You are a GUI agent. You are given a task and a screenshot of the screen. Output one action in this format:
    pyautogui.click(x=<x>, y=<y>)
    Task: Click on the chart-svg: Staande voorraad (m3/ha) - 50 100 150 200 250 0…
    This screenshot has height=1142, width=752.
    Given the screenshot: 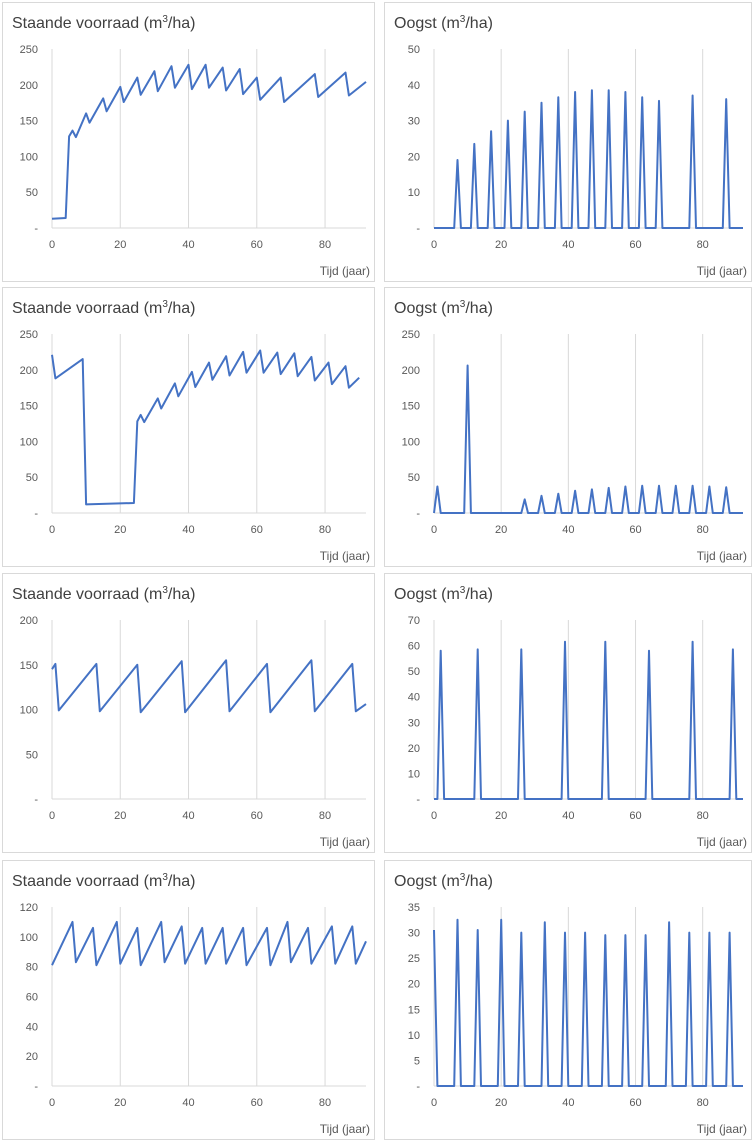 What is the action you would take?
    pyautogui.click(x=191, y=431)
    